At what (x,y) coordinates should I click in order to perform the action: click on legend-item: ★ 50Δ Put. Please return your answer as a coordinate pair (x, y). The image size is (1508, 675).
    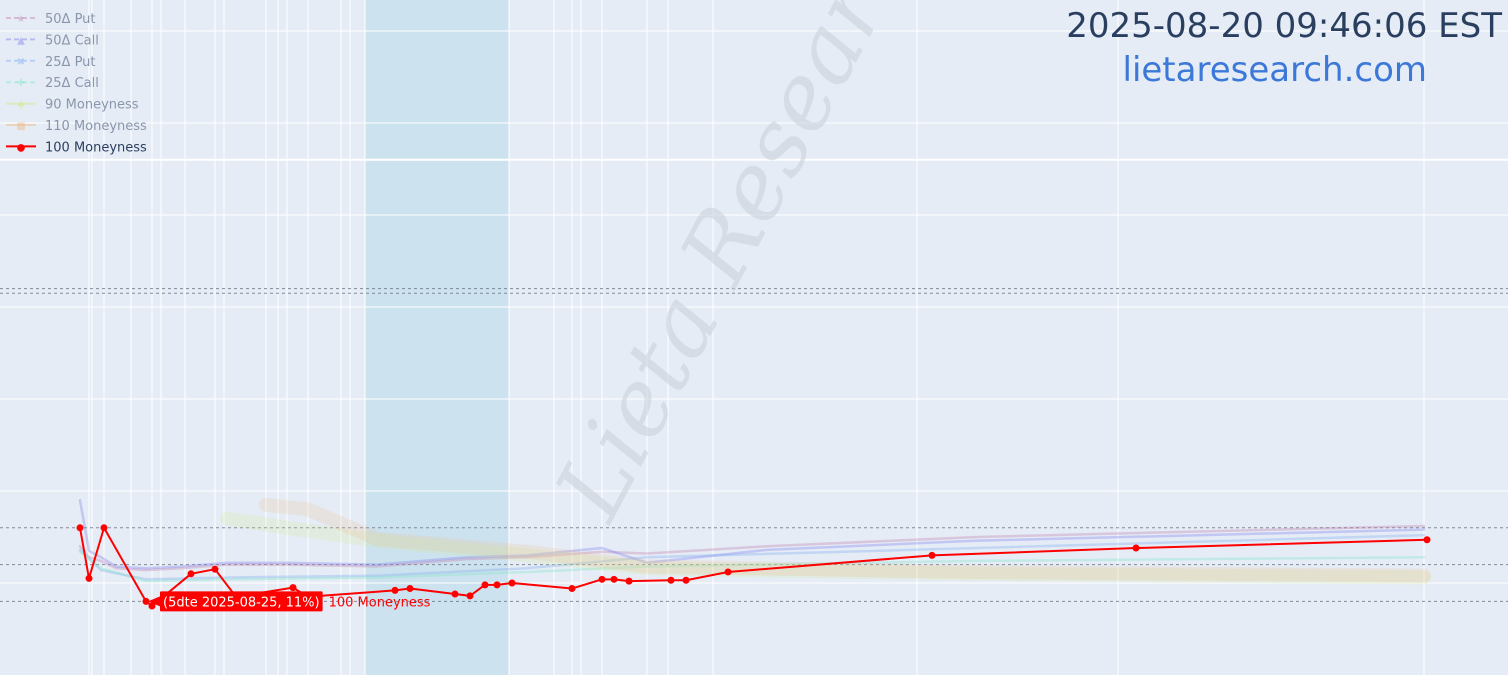
    Looking at the image, I should click on (51, 19).